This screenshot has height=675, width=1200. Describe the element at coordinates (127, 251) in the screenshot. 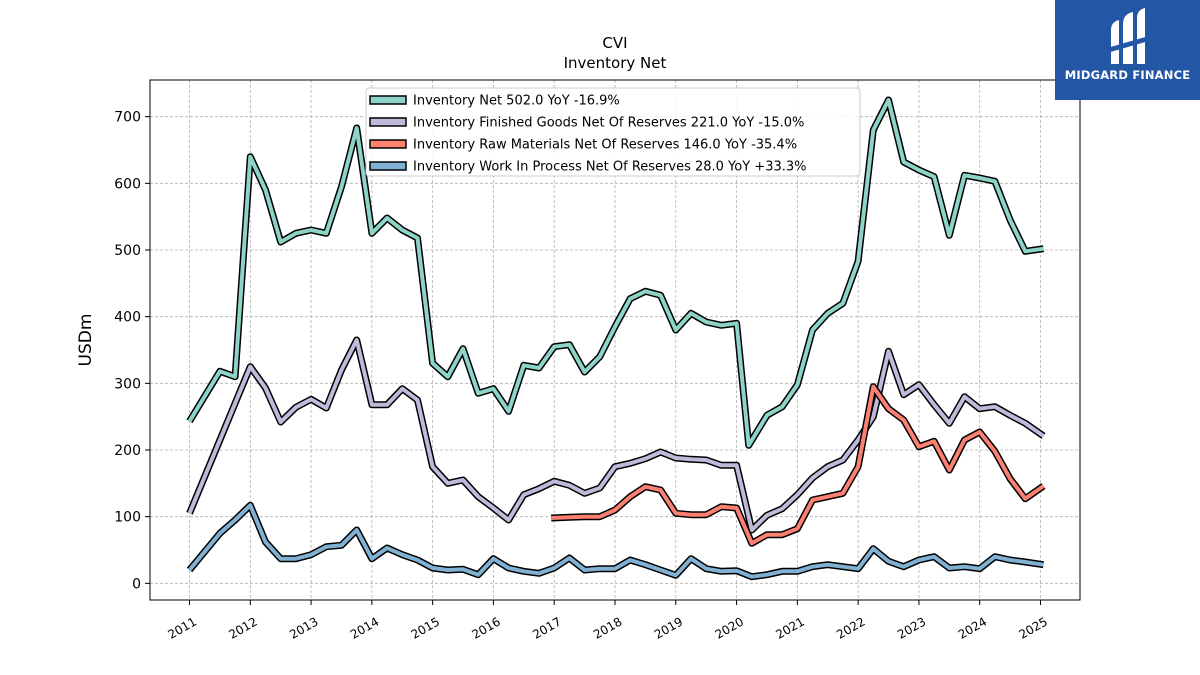

I see `y-tick-label: 500` at that location.